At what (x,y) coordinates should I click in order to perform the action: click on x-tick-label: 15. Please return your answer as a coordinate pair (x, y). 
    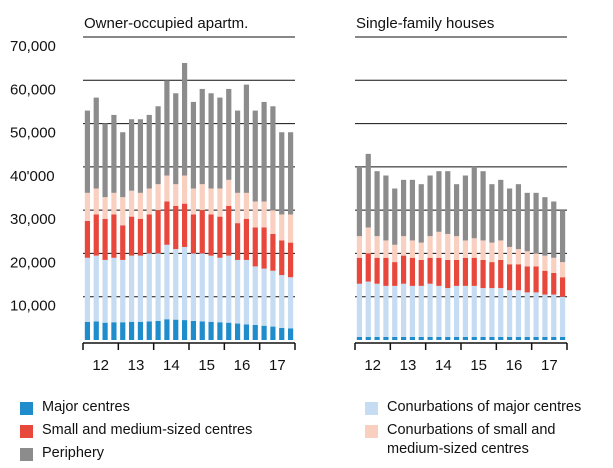
    Looking at the image, I should click on (478, 365).